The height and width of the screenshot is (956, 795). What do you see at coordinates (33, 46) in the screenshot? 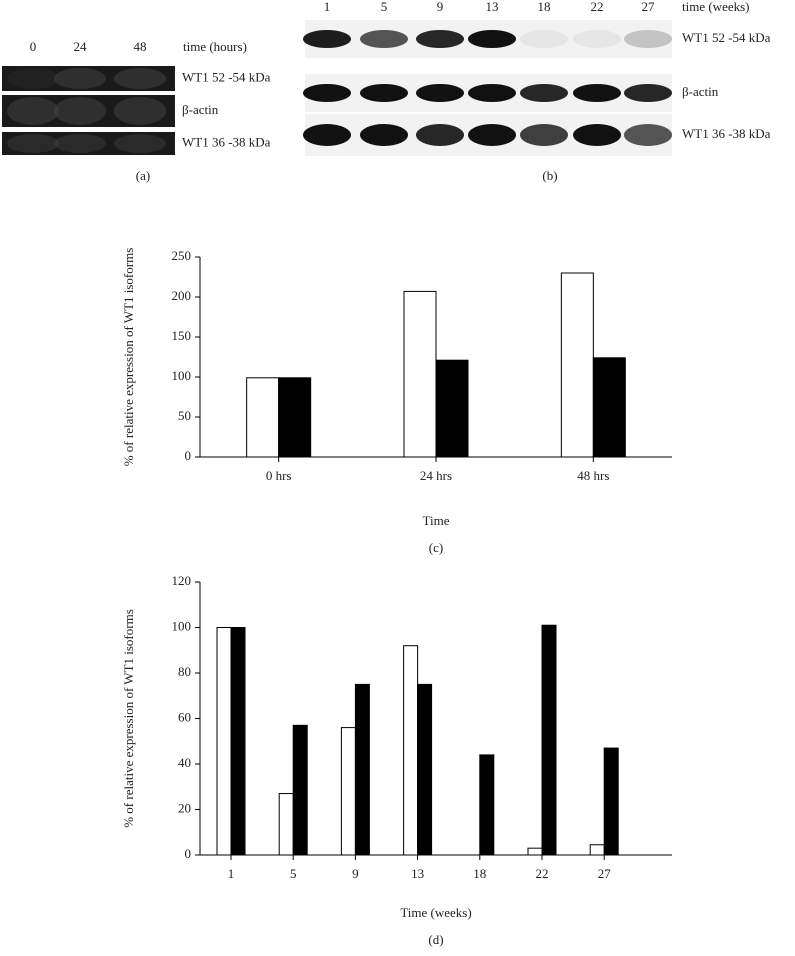
I see `lane-label: 0` at bounding box center [33, 46].